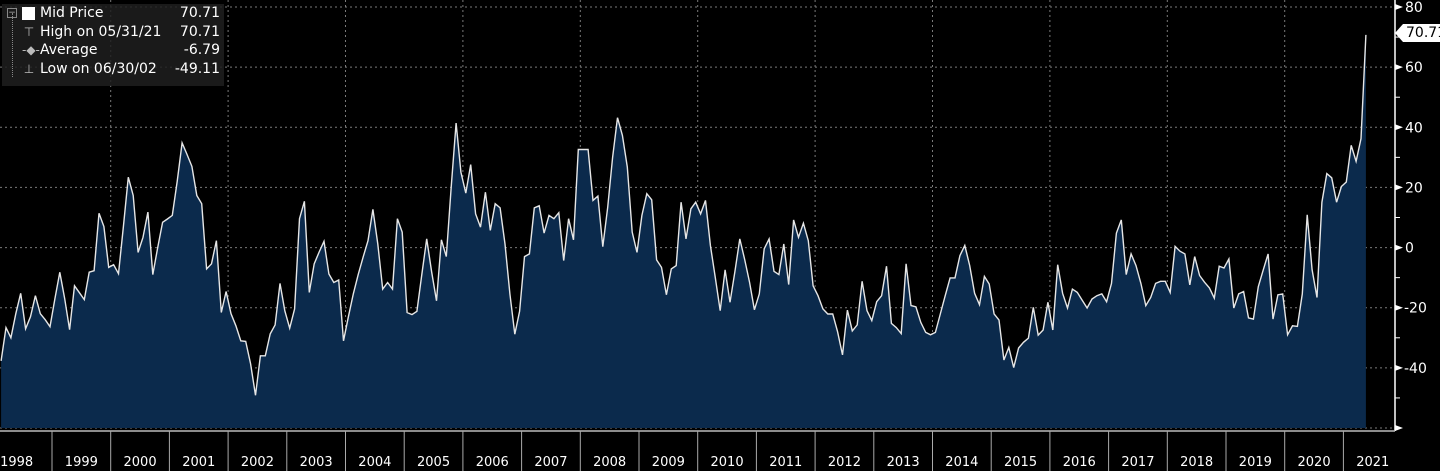  I want to click on x-tick-label: 2010, so click(727, 462).